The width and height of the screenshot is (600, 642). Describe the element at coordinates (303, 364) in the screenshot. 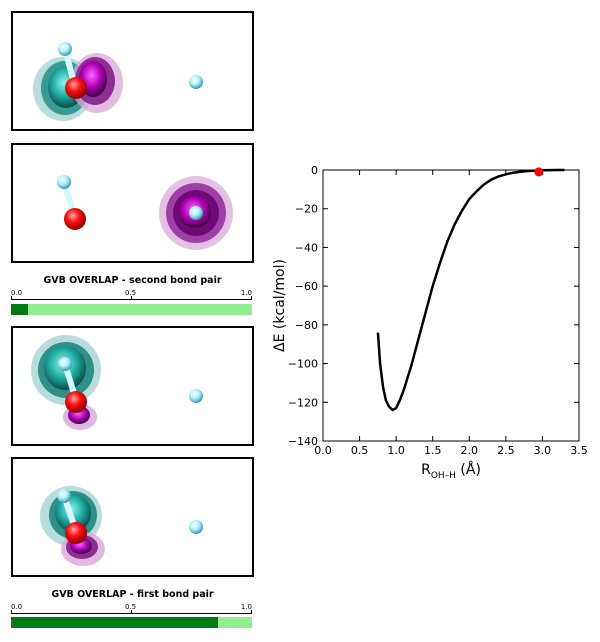

I see `y-tick-label: −100` at that location.